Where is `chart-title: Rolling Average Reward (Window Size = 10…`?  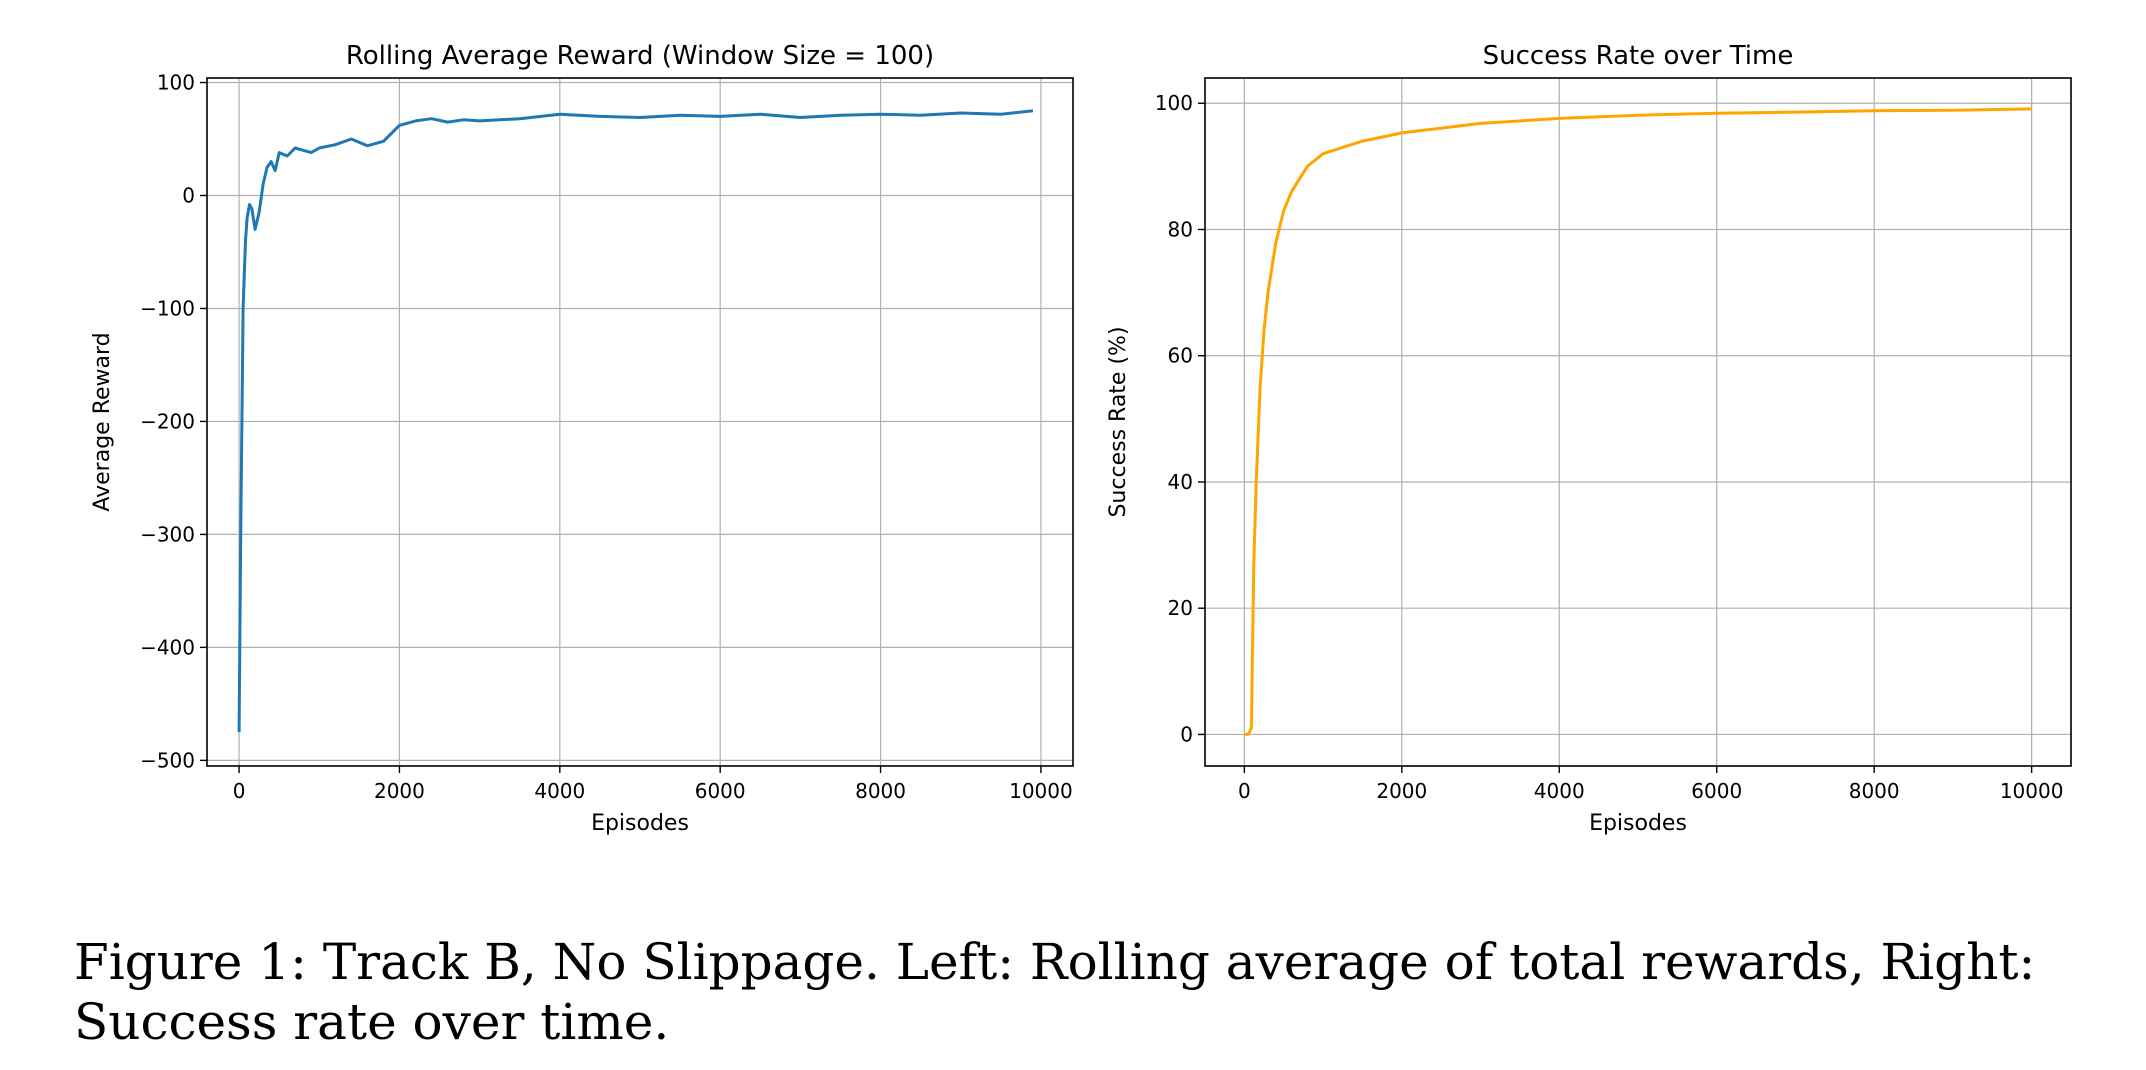 chart-title: Rolling Average Reward (Window Size = 10… is located at coordinates (640, 56).